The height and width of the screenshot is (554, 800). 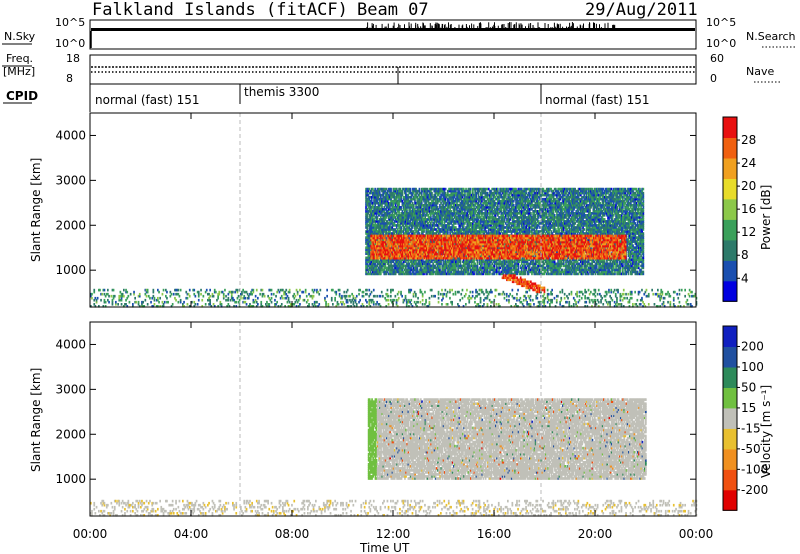 What do you see at coordinates (20, 36) in the screenshot?
I see `nsky-label: N.Sky` at bounding box center [20, 36].